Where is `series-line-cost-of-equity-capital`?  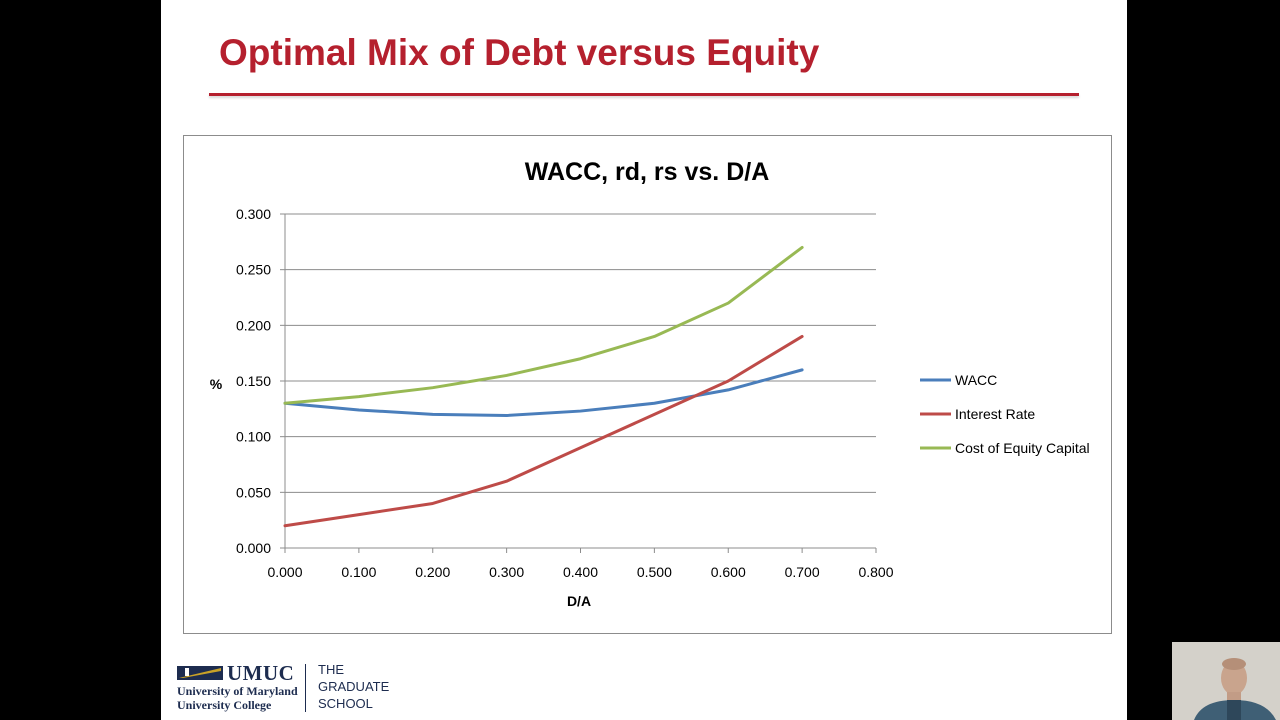
series-line-cost-of-equity-capital is located at coordinates (543, 325).